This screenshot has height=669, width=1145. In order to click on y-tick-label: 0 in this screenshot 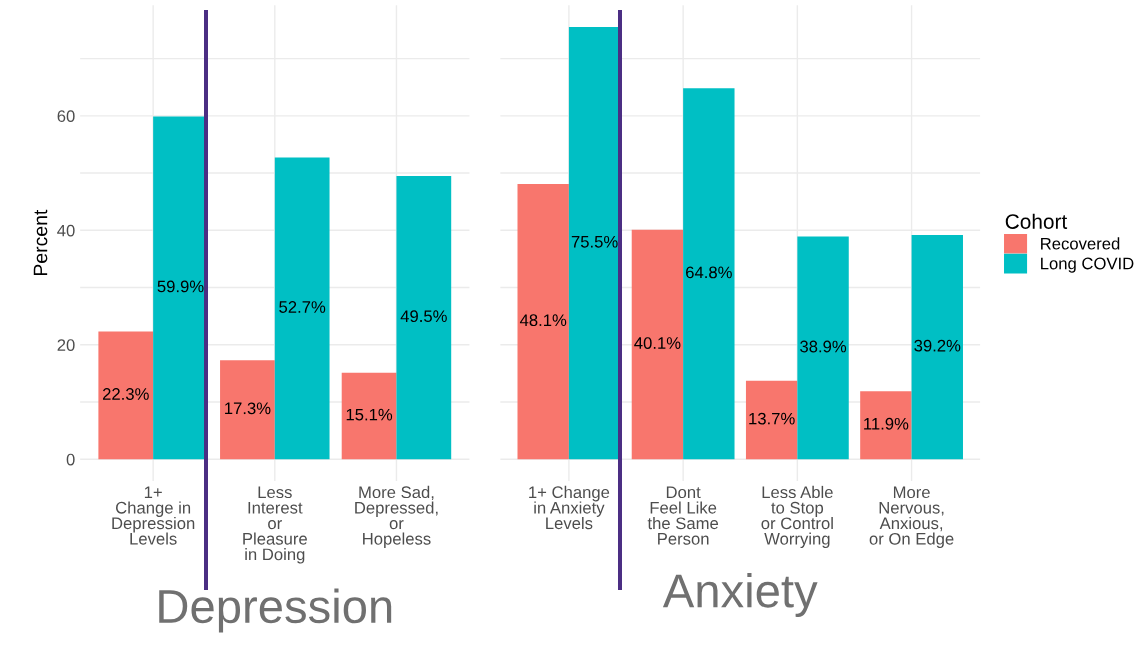, I will do `click(70, 459)`.